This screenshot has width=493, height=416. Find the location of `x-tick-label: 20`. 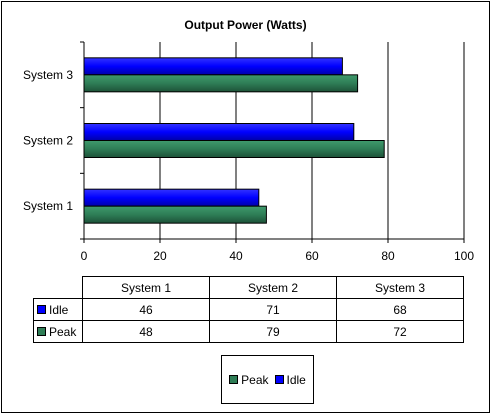

x-tick-label: 20 is located at coordinates (160, 256).